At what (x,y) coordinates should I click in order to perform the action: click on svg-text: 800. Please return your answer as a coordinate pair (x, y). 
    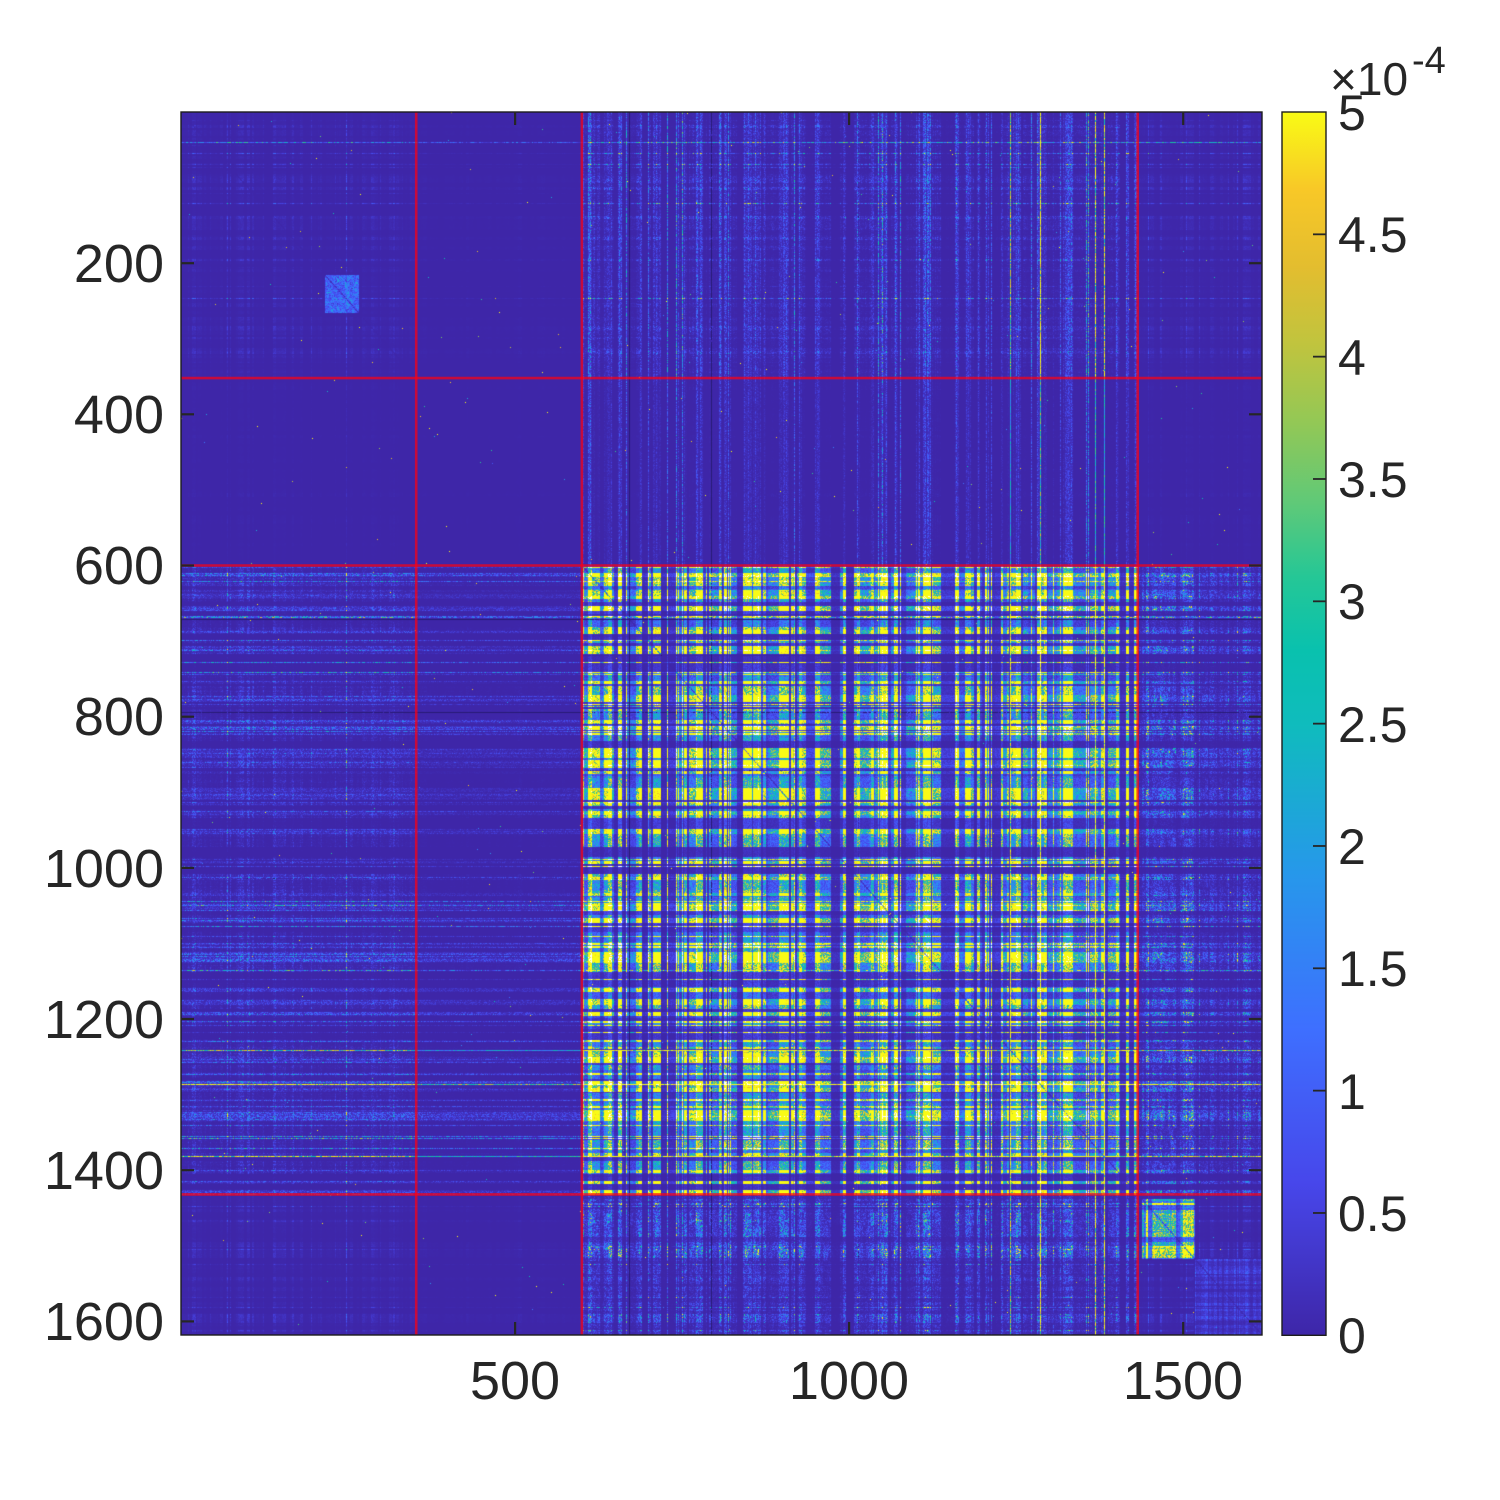
    Looking at the image, I should click on (119, 717).